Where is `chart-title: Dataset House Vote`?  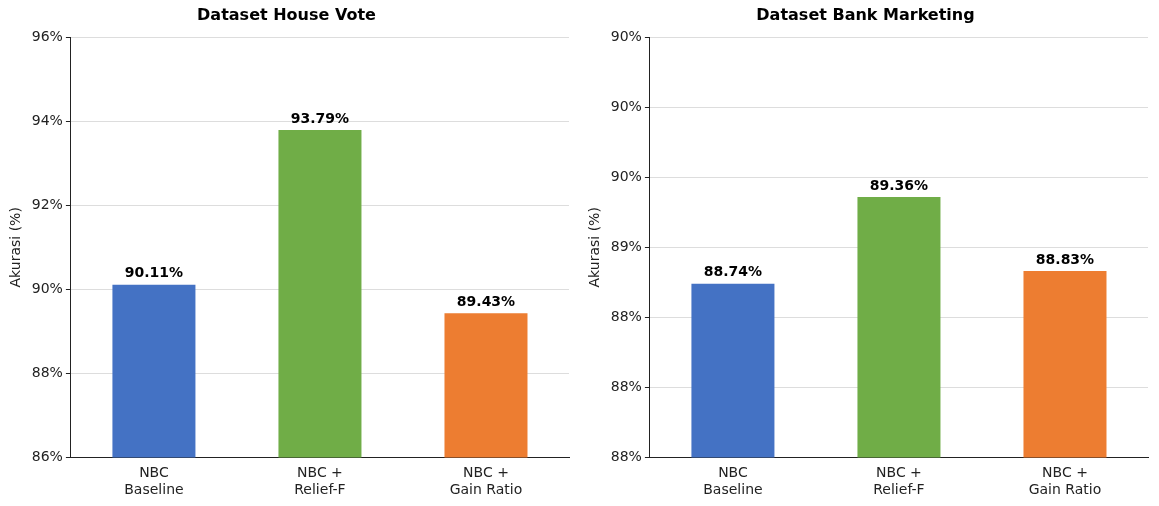 chart-title: Dataset House Vote is located at coordinates (287, 14).